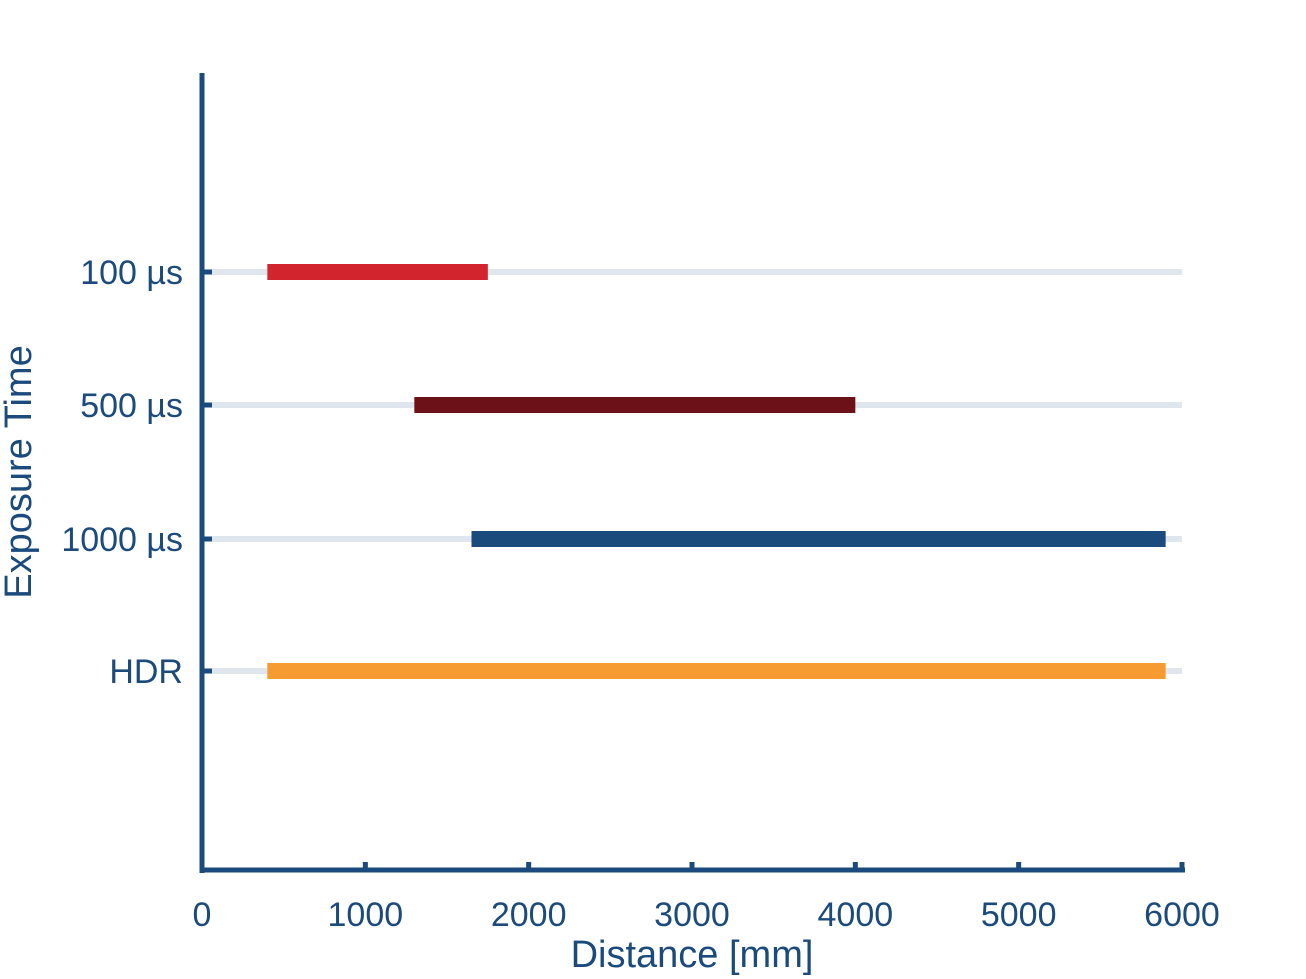 The width and height of the screenshot is (1306, 979). I want to click on x-axis-title: Distance [mm], so click(692, 955).